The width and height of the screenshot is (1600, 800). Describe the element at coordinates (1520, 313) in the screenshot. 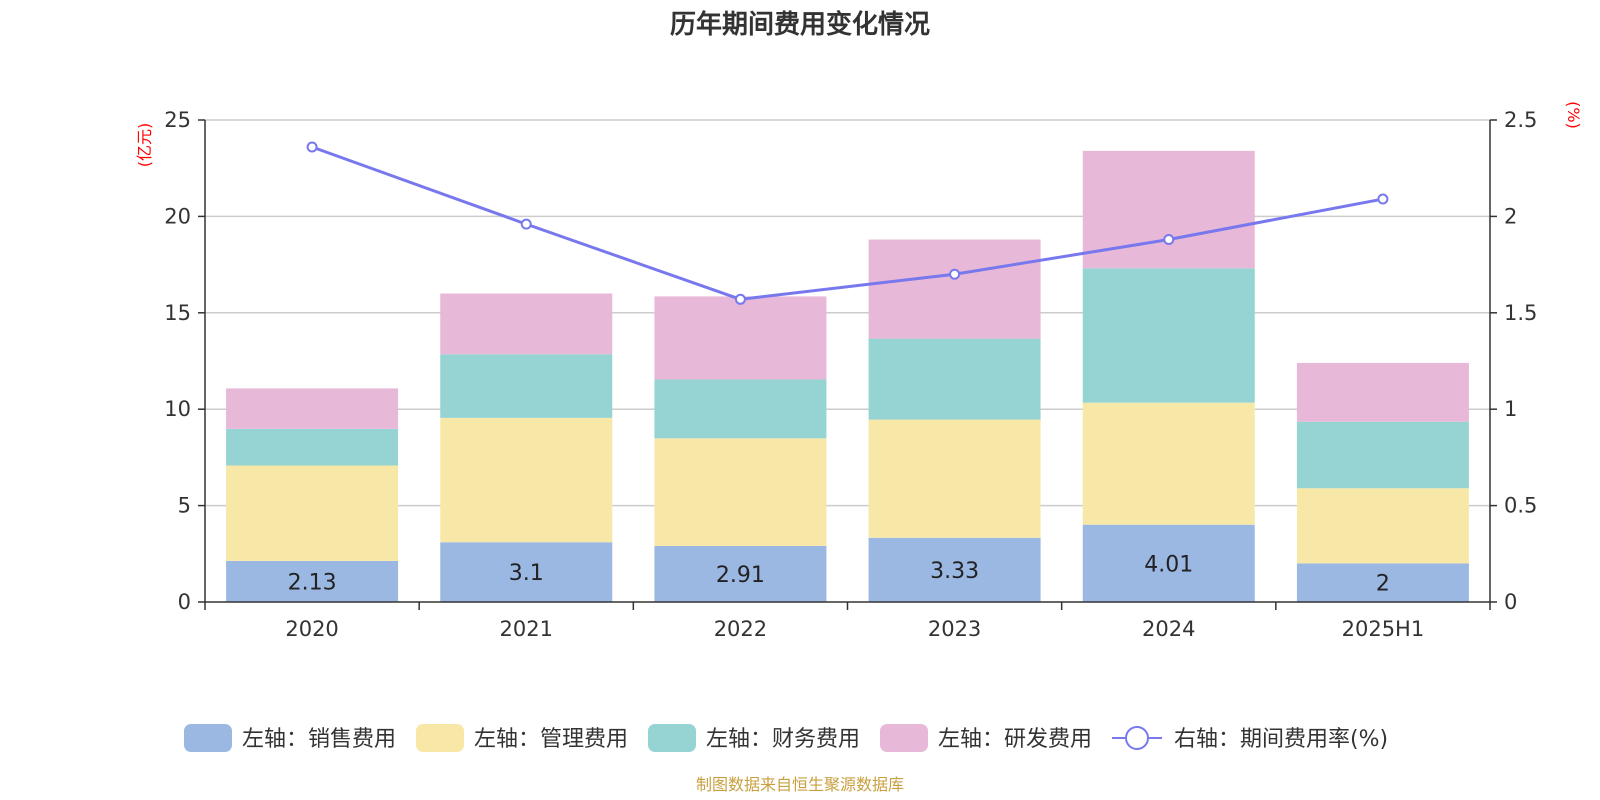

I see `right-axis-tick-label: 1.5` at that location.